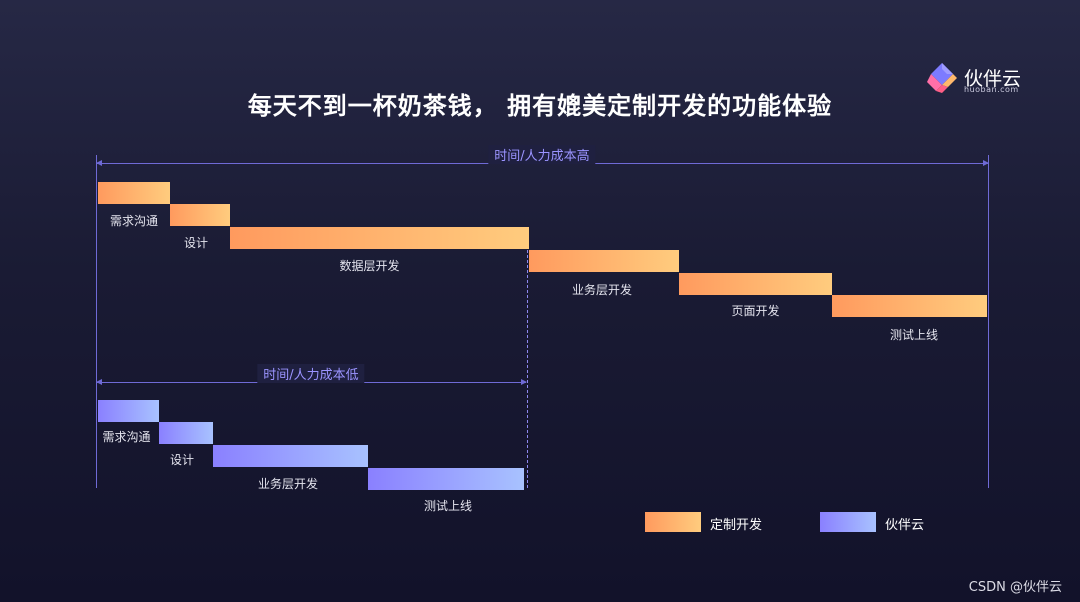 Image resolution: width=1080 pixels, height=602 pixels. What do you see at coordinates (991, 89) in the screenshot?
I see `logo-domain: huoban.com` at bounding box center [991, 89].